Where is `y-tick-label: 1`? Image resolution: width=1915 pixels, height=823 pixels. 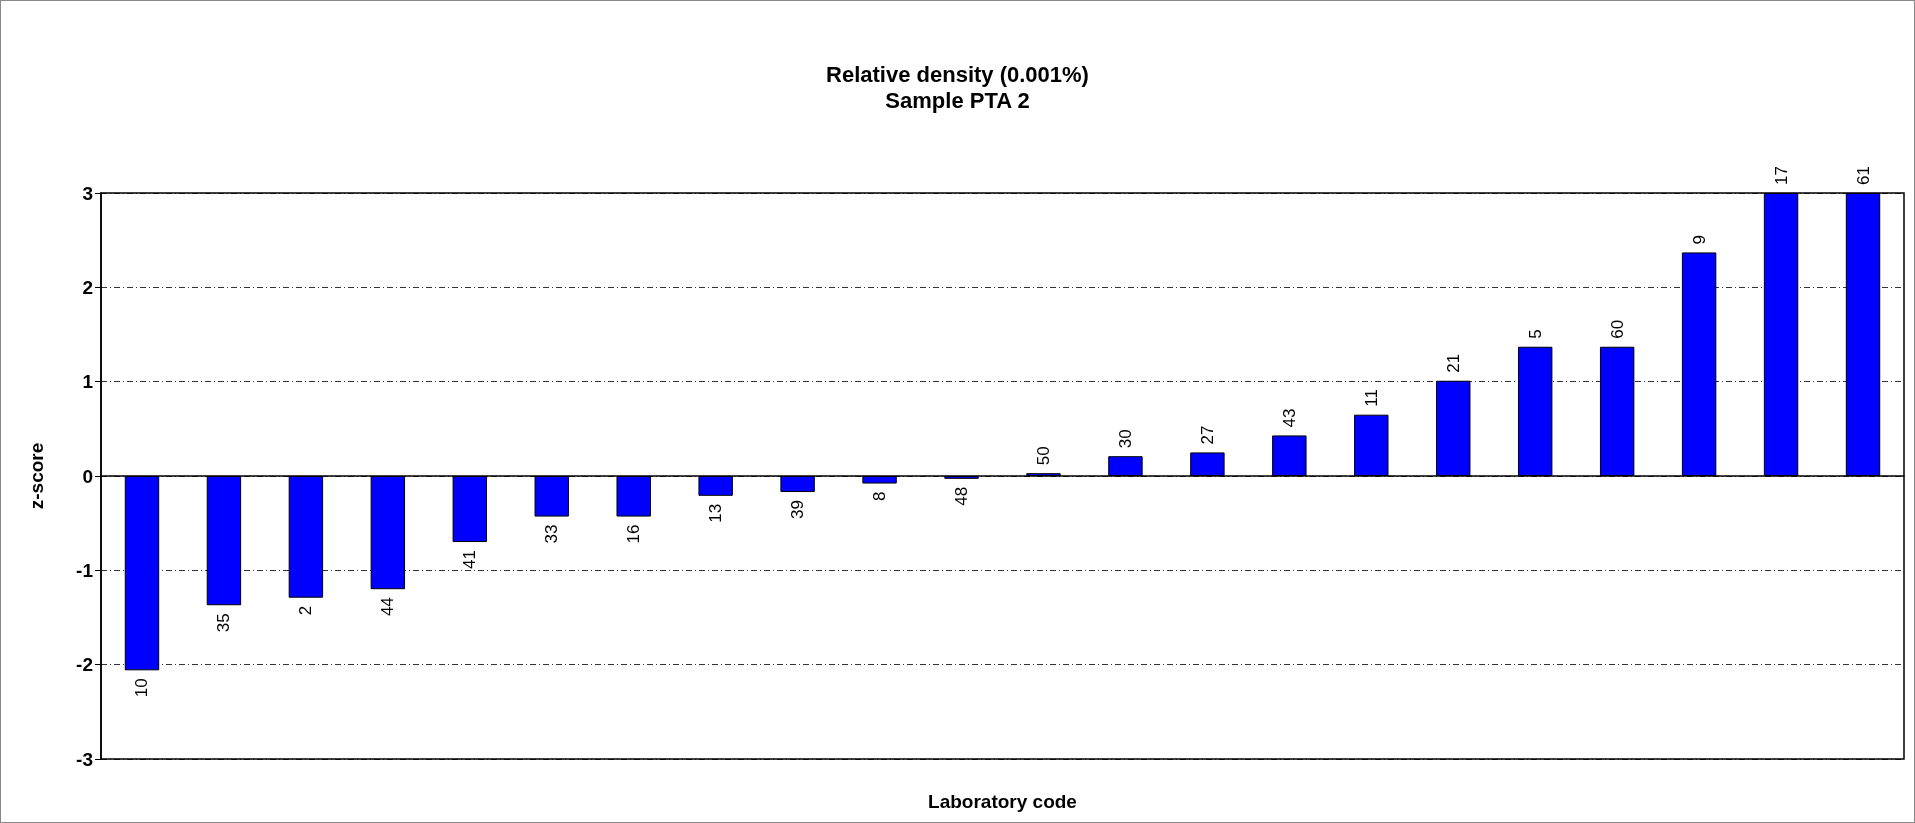 y-tick-label: 1 is located at coordinates (88, 382).